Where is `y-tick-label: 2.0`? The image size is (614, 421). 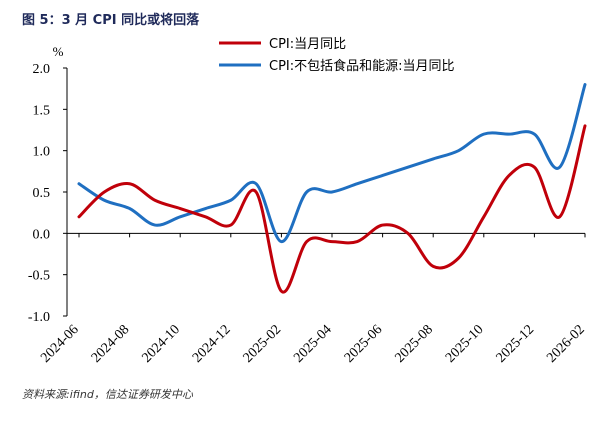 y-tick-label: 2.0 is located at coordinates (42, 69).